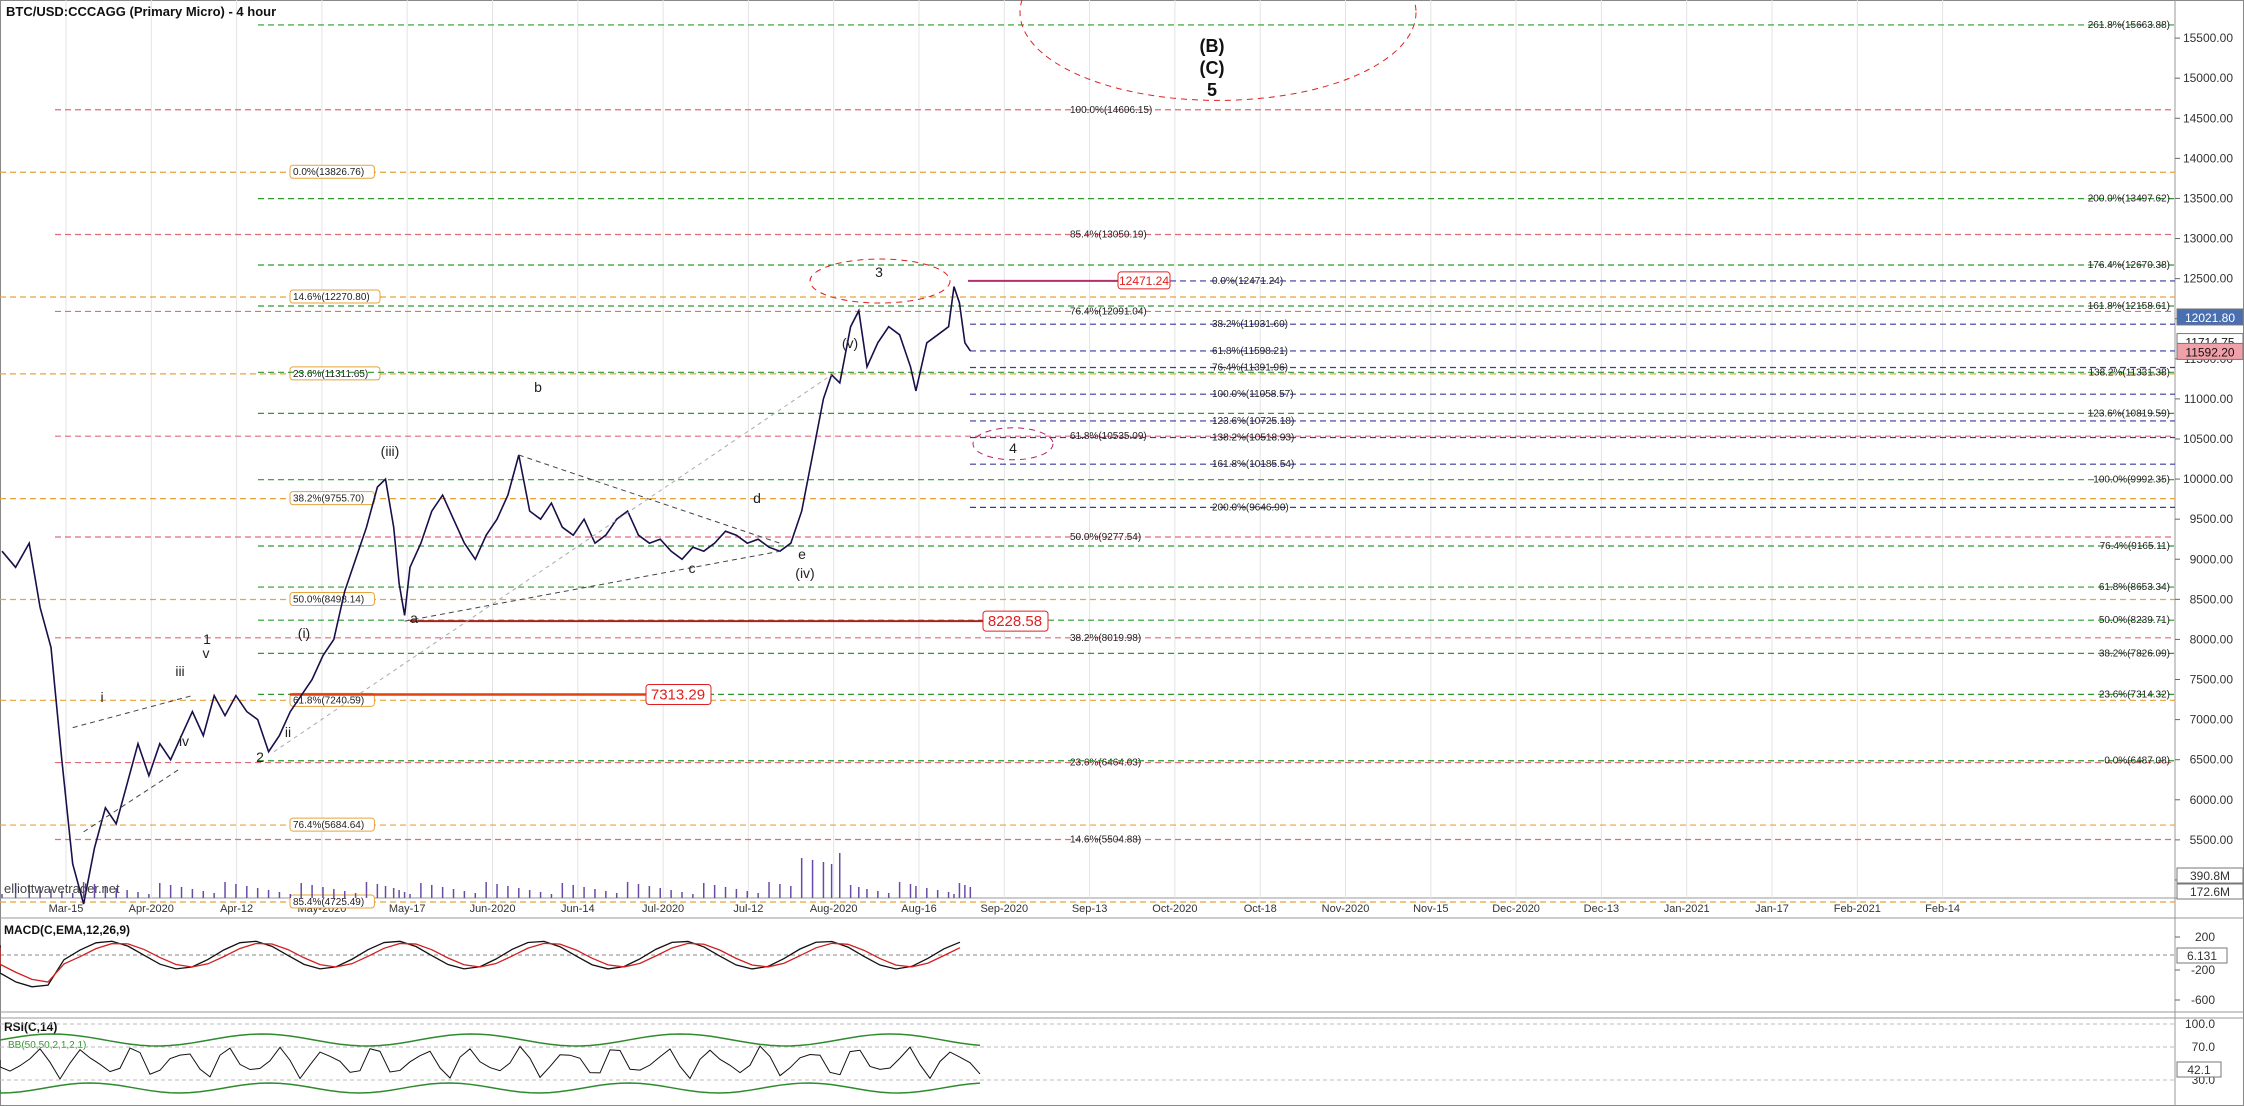 Image resolution: width=2244 pixels, height=1106 pixels. Describe the element at coordinates (490, 1088) in the screenshot. I see `rsi-band-lower` at that location.